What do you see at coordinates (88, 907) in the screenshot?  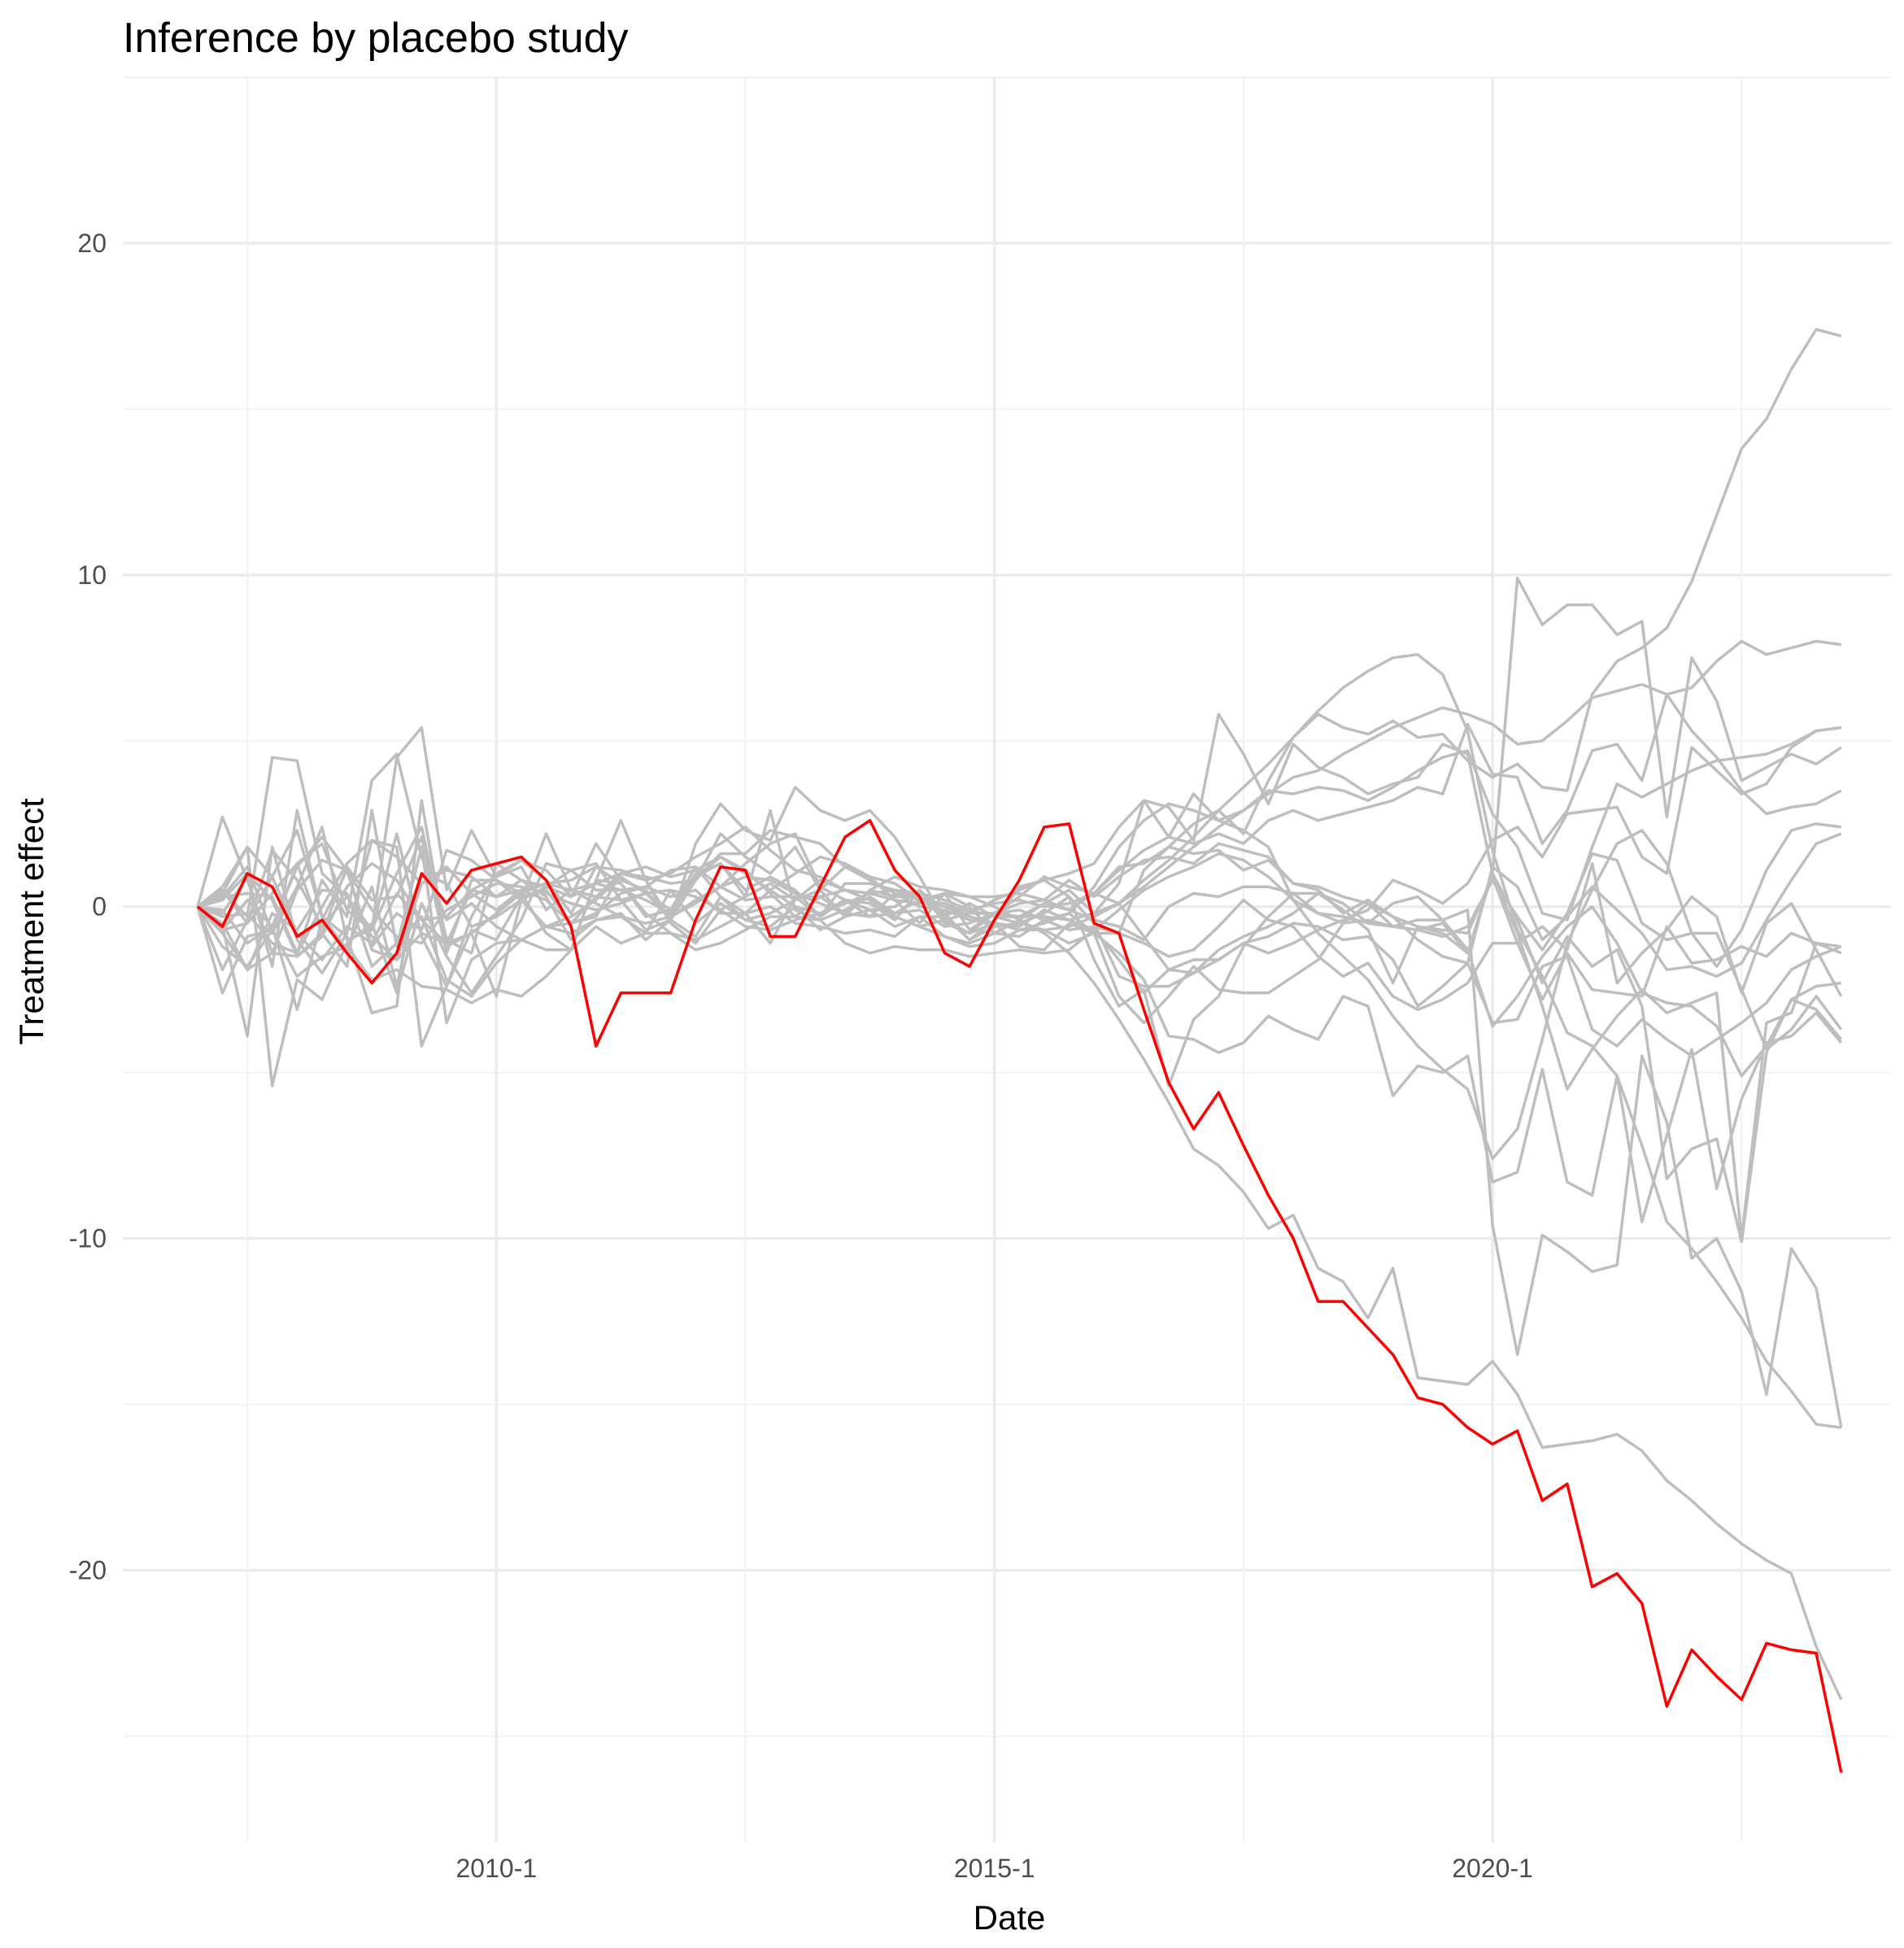 I see `y-axis-tick-labels: 20 10 0 -10 -20` at bounding box center [88, 907].